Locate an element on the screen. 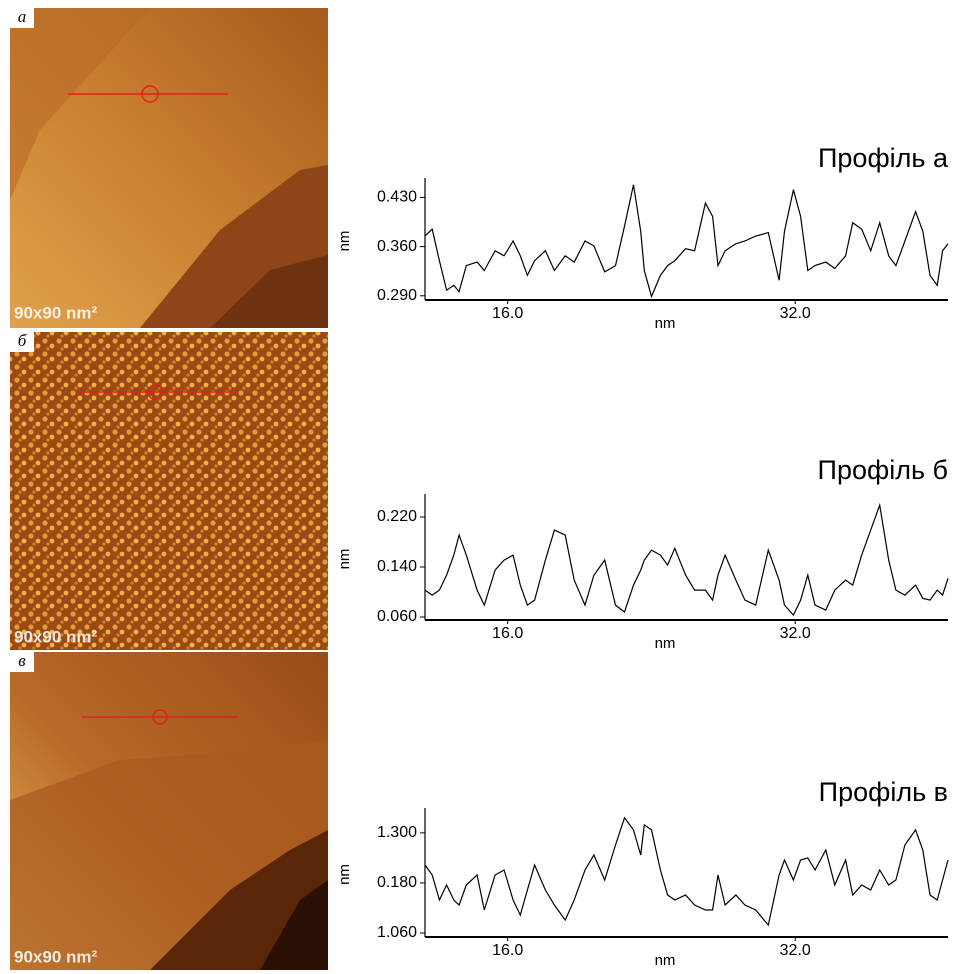 Image resolution: width=955 pixels, height=974 pixels. y-tick-label: 1.060 is located at coordinates (397, 932).